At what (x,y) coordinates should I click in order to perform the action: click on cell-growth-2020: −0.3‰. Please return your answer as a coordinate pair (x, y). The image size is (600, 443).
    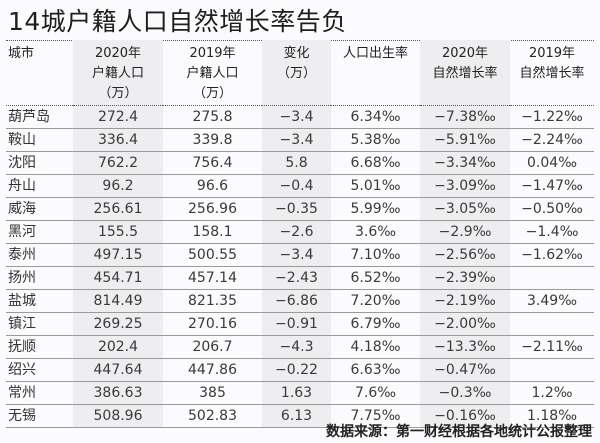
    Looking at the image, I should click on (465, 393).